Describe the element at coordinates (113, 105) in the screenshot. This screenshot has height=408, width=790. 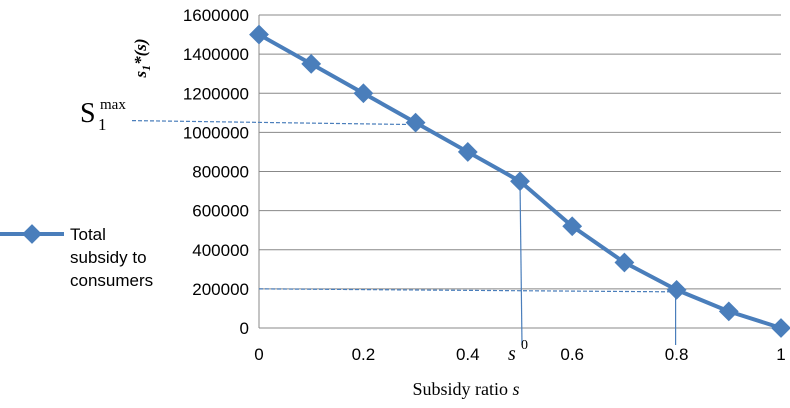
I see `s1-max-superscript: max` at that location.